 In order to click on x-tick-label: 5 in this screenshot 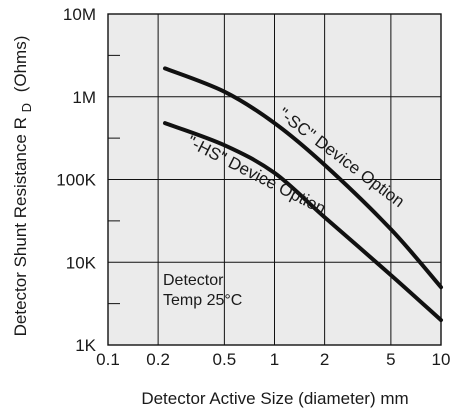, I will do `click(390, 359)`.